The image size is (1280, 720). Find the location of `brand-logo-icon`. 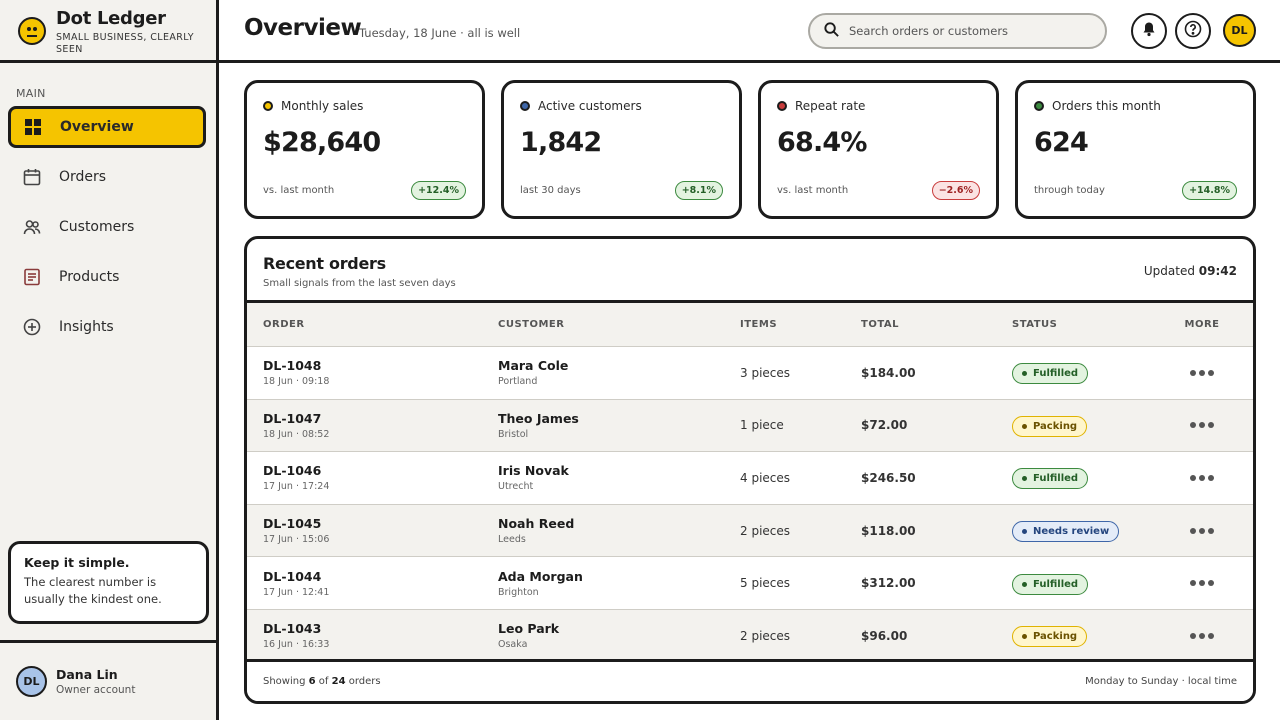

brand-logo-icon is located at coordinates (32, 31).